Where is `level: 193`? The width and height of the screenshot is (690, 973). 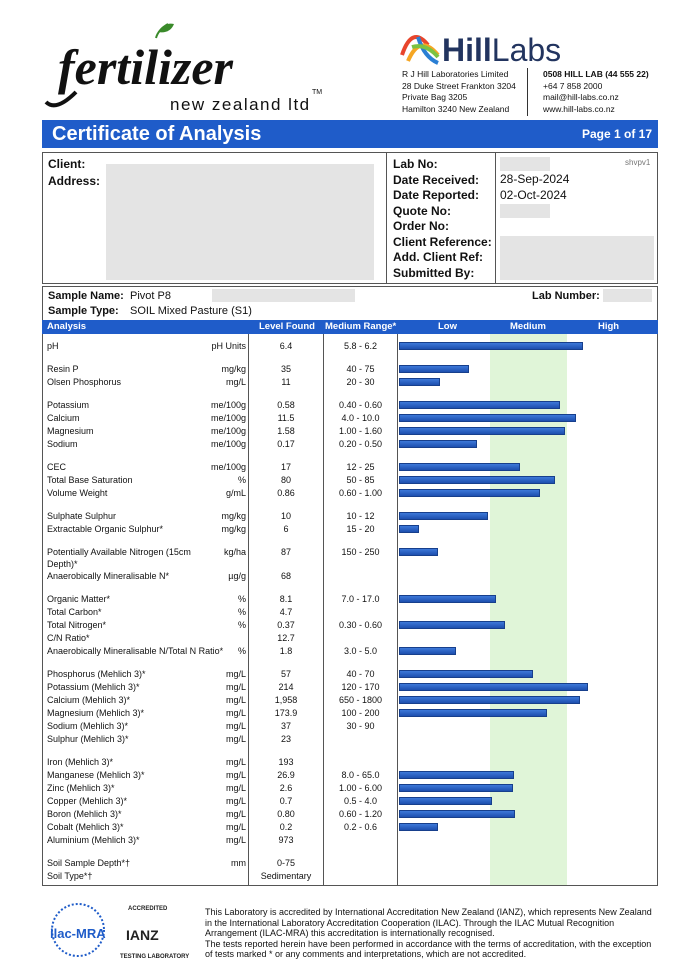
level: 193 is located at coordinates (286, 762).